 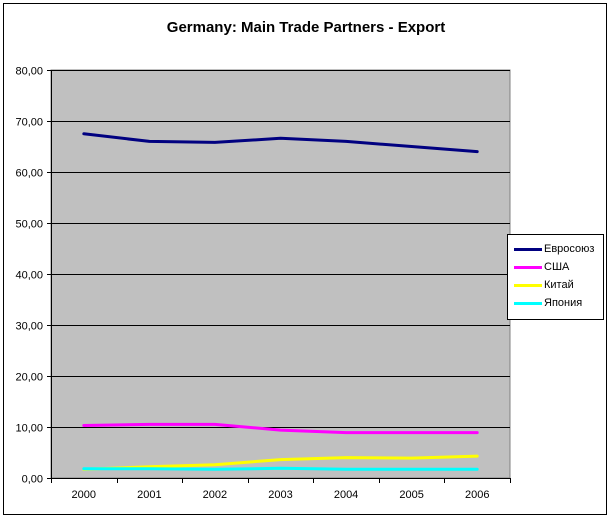 I want to click on chart-title: Germany: Main Trade Partners - Export, so click(x=306, y=27).